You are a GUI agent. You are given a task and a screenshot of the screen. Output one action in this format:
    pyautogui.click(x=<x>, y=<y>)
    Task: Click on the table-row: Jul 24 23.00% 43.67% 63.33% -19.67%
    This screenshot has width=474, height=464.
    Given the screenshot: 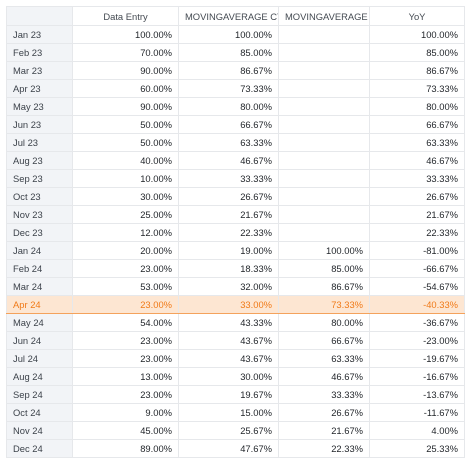 What is the action you would take?
    pyautogui.click(x=235, y=358)
    